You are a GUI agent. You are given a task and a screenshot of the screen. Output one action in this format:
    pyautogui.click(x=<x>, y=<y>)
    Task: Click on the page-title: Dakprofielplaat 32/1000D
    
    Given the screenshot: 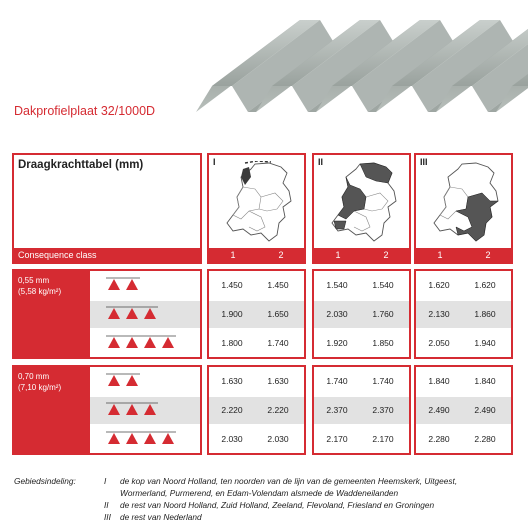 What is the action you would take?
    pyautogui.click(x=85, y=111)
    